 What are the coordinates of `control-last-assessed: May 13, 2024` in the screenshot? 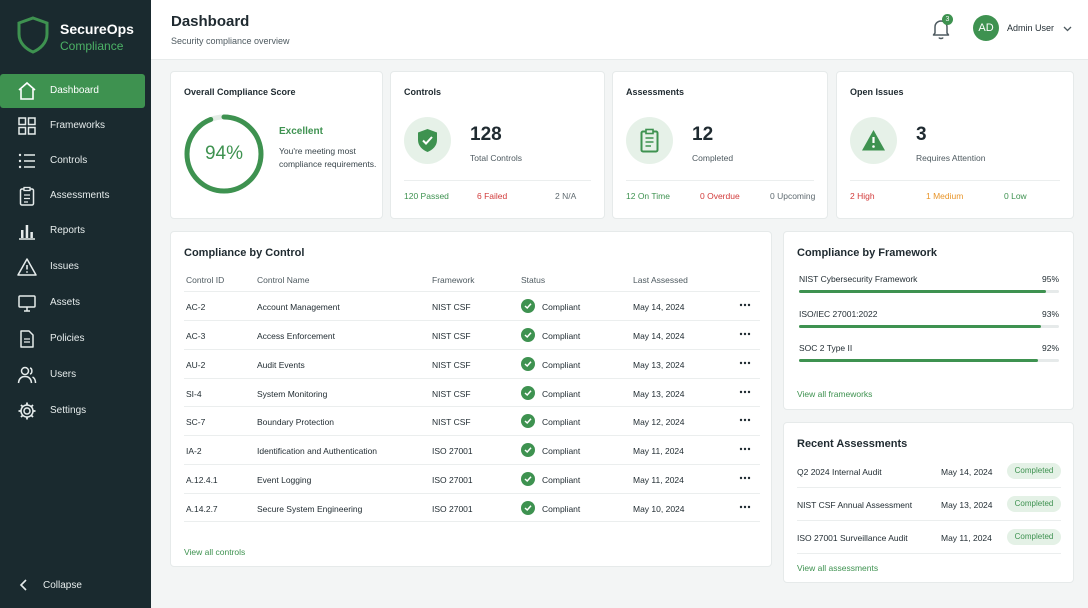 It's located at (659, 365).